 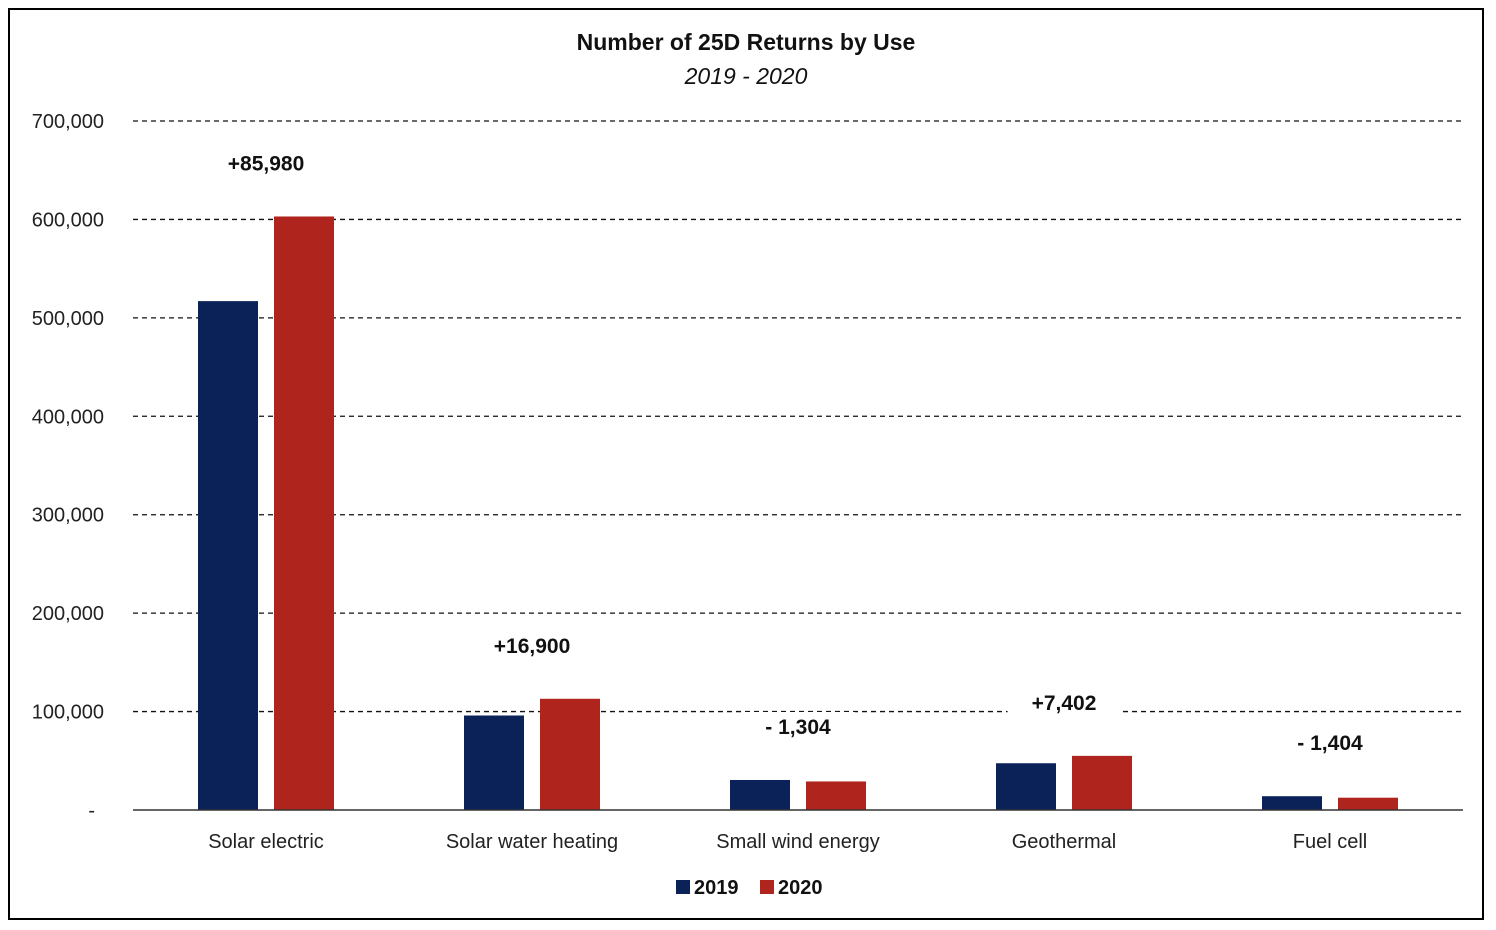 What do you see at coordinates (68, 122) in the screenshot?
I see `y-tick-label: 700,000` at bounding box center [68, 122].